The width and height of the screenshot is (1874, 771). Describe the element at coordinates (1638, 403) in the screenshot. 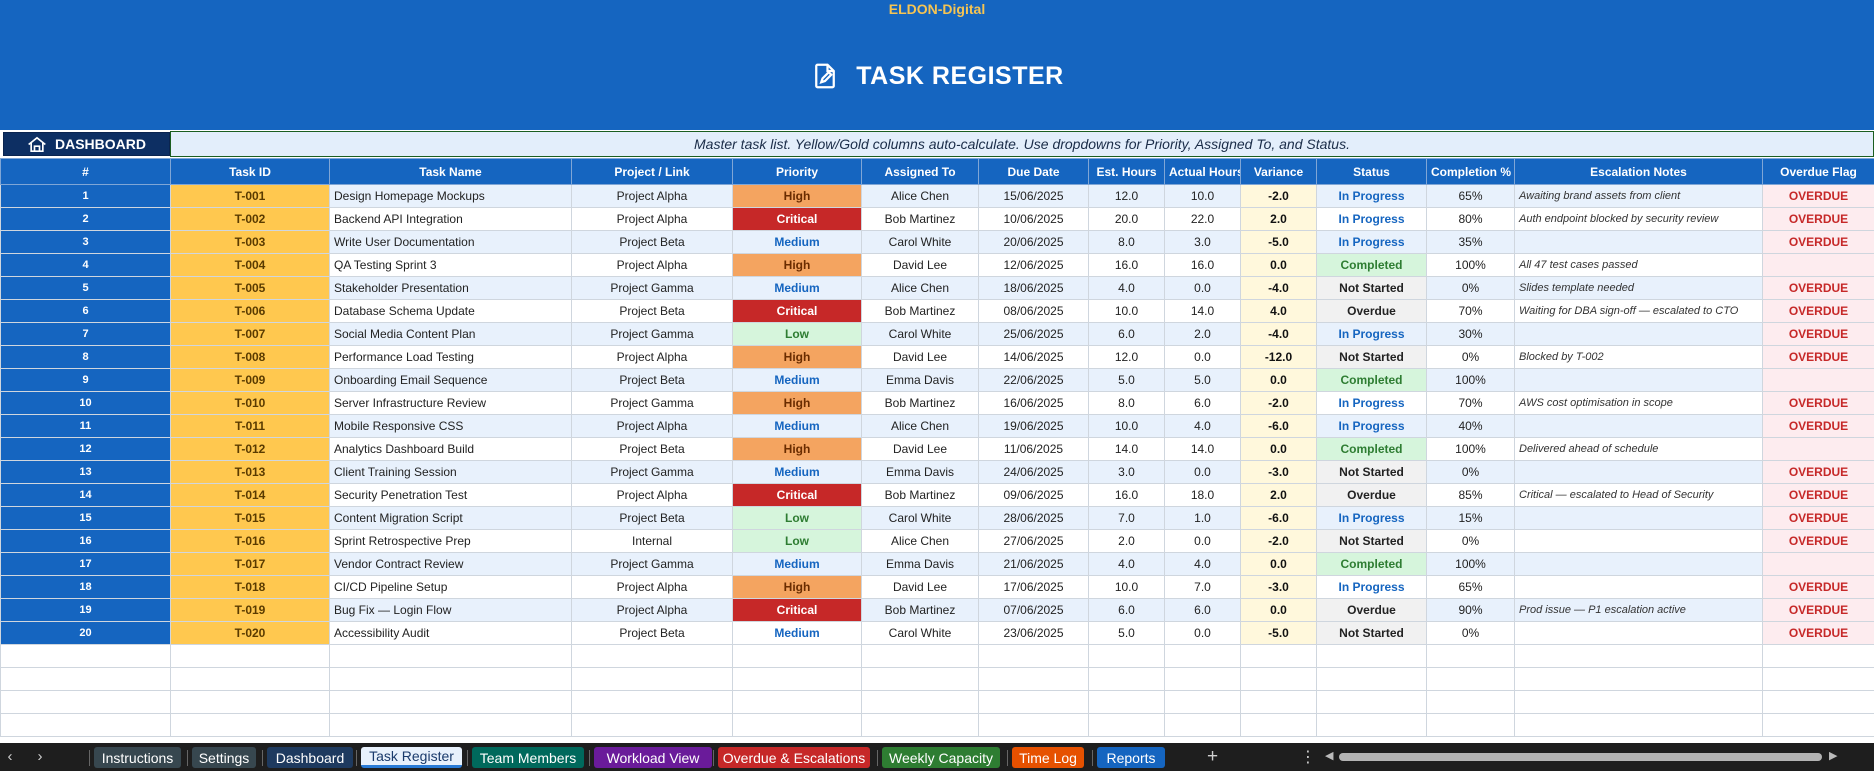

I see `escalation-notes-cell: AWS cost optimisation in scope` at that location.